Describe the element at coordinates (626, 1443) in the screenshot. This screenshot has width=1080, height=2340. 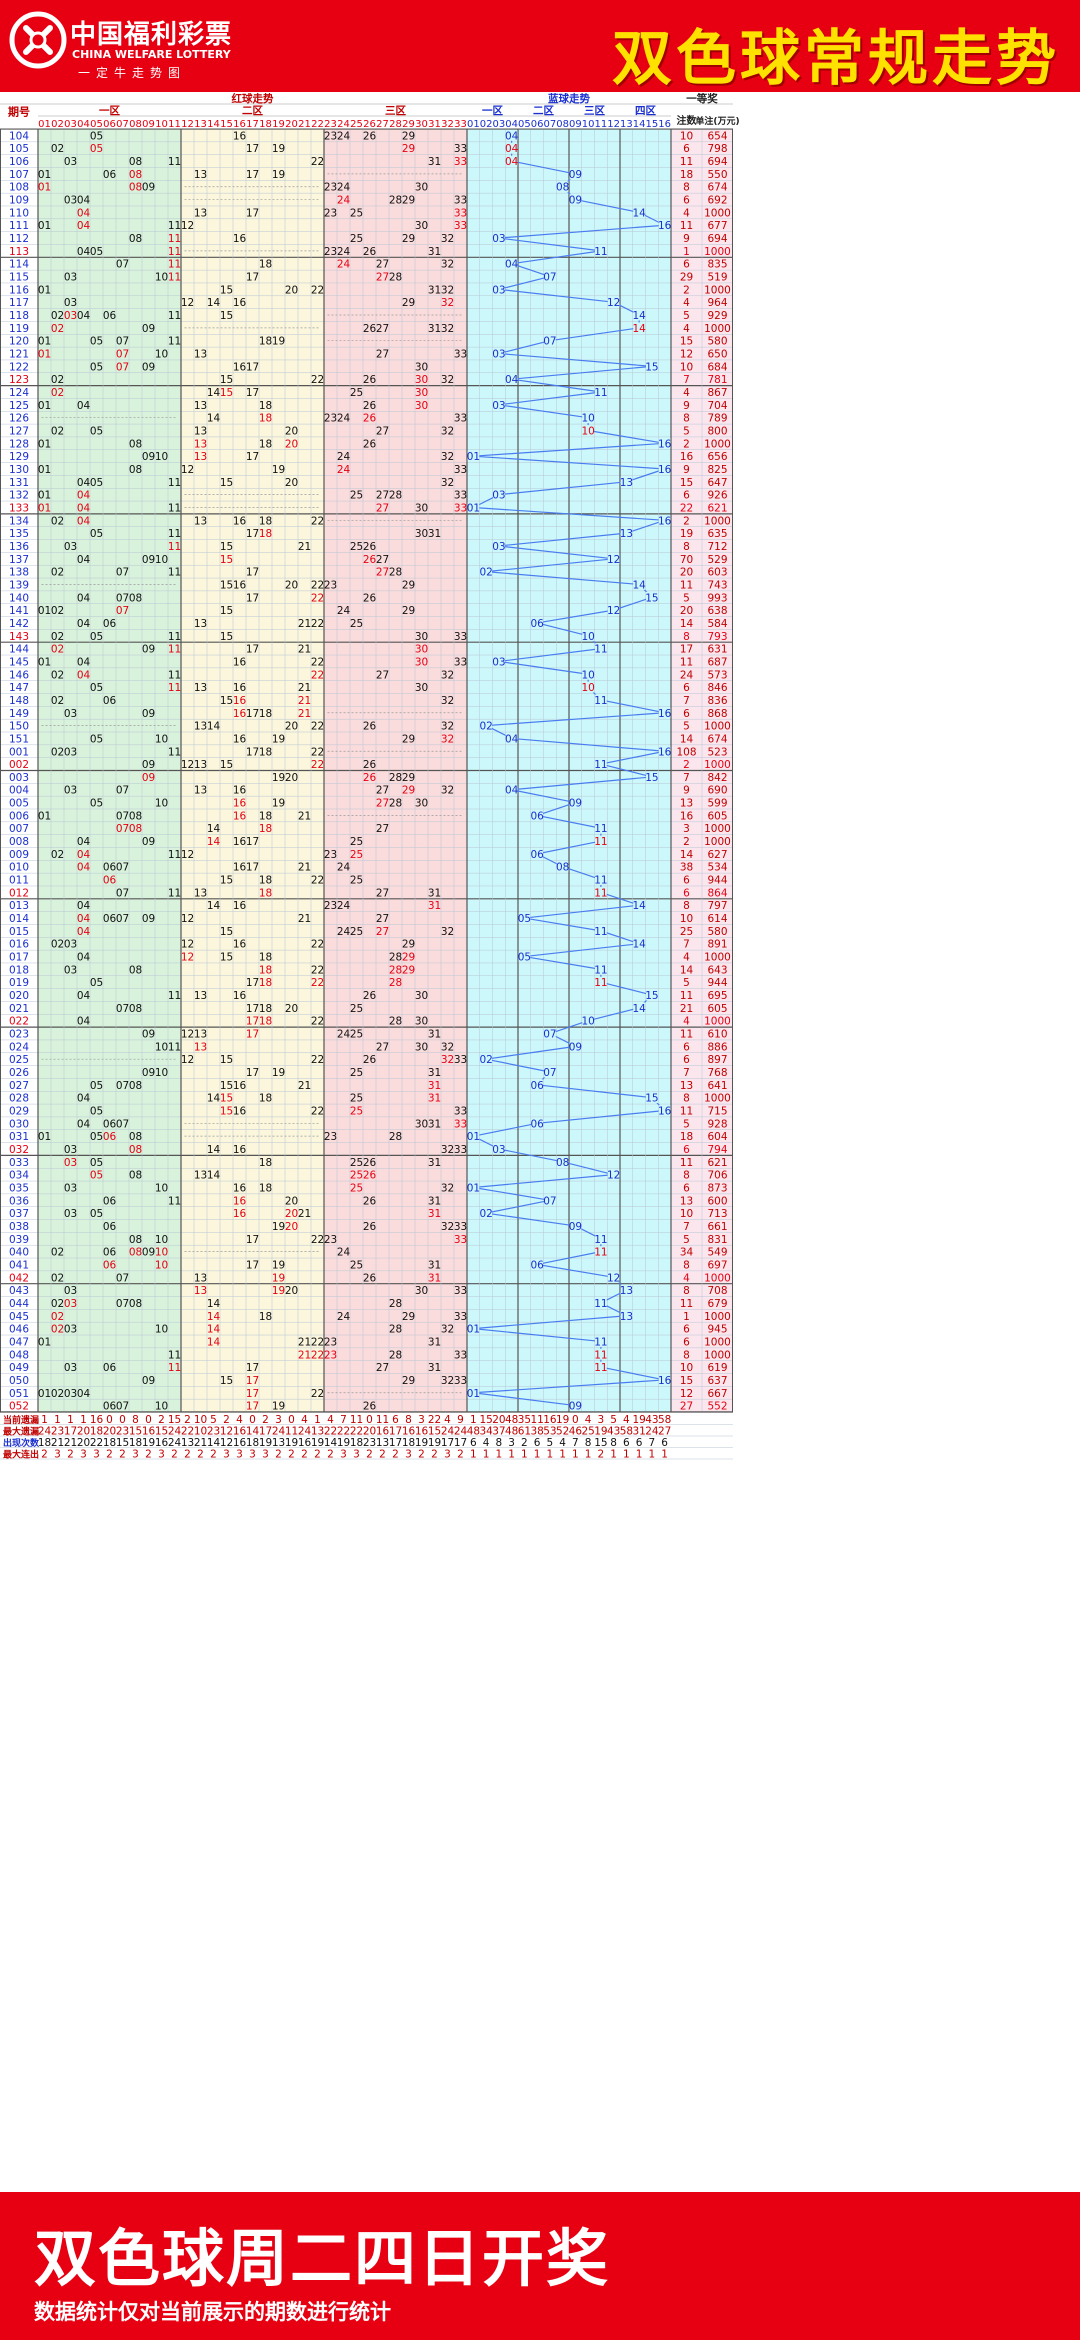
I see `blue-stat-value: 6` at that location.